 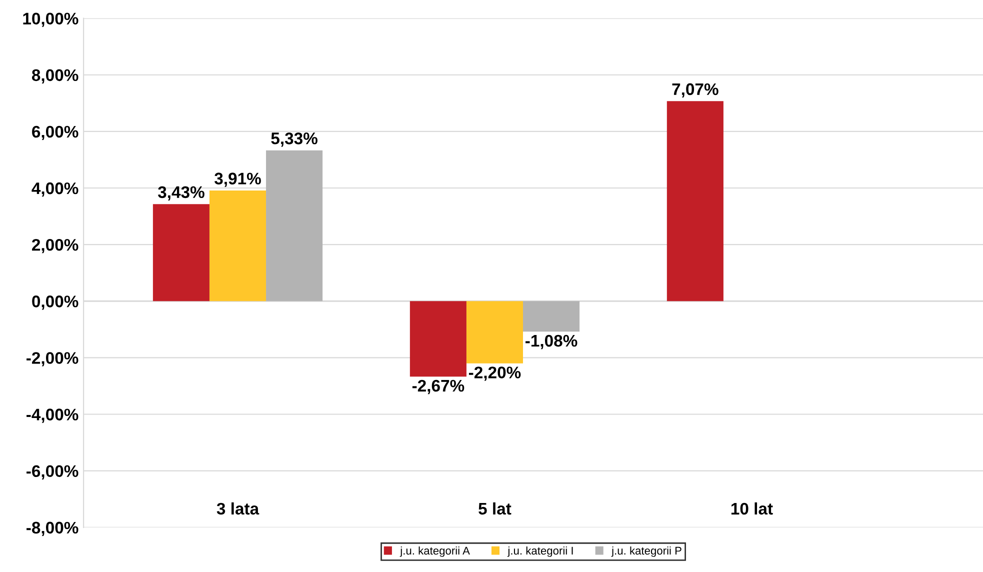 What do you see at coordinates (55, 189) in the screenshot?
I see `y-tick-label: 4,00%` at bounding box center [55, 189].